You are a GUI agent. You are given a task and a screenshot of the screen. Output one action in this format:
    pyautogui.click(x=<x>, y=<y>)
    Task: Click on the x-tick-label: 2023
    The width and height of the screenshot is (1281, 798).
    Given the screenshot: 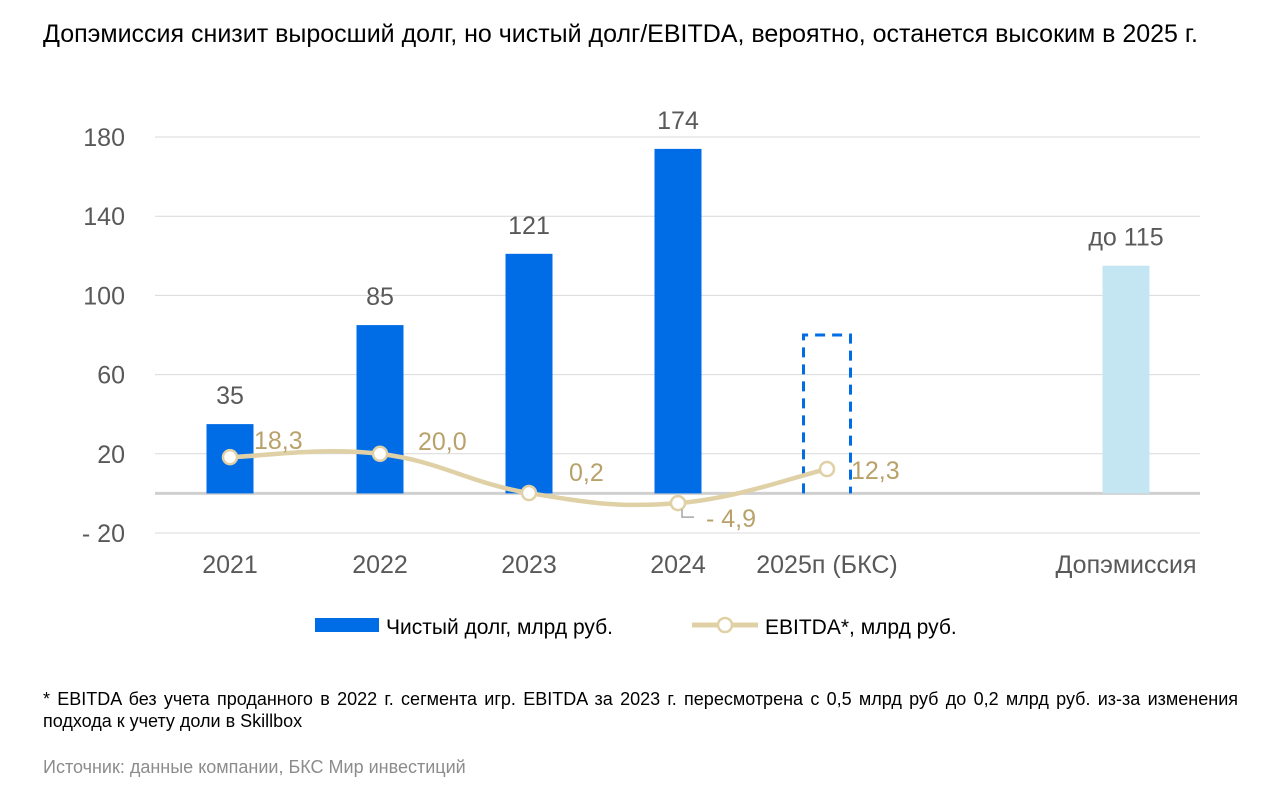 What is the action you would take?
    pyautogui.click(x=529, y=565)
    